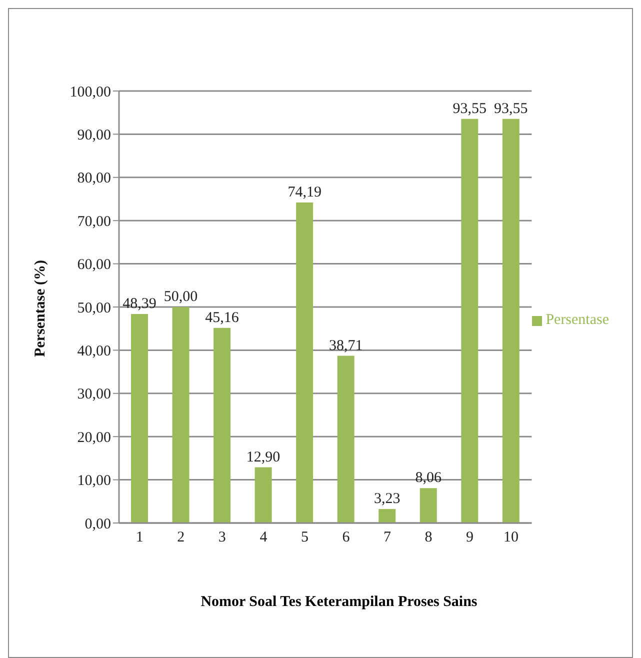 Image resolution: width=641 pixels, height=658 pixels. What do you see at coordinates (428, 478) in the screenshot?
I see `data-label: 8,06` at bounding box center [428, 478].